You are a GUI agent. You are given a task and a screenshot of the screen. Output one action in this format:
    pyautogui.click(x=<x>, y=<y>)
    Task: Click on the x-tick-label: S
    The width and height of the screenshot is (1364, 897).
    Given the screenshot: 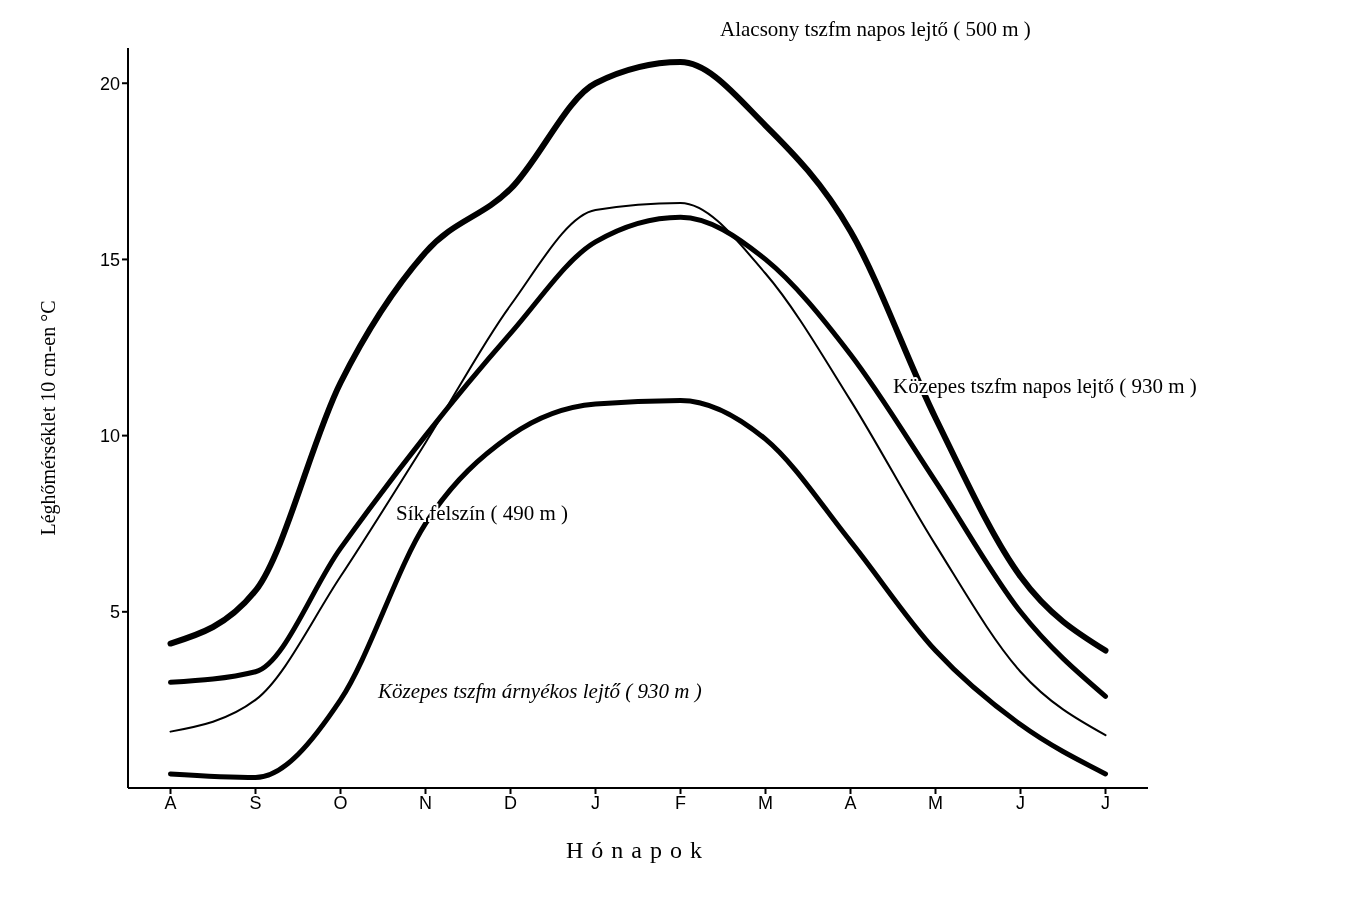 What is the action you would take?
    pyautogui.click(x=255, y=802)
    